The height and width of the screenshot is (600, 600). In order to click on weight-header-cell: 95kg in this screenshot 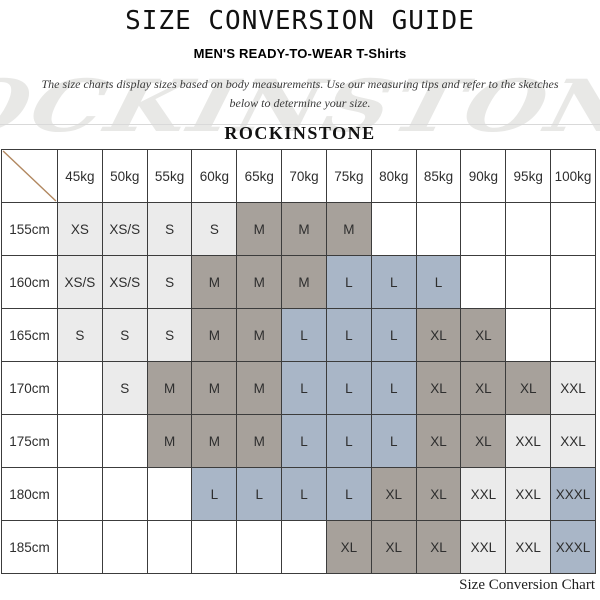, I will do `click(528, 176)`.